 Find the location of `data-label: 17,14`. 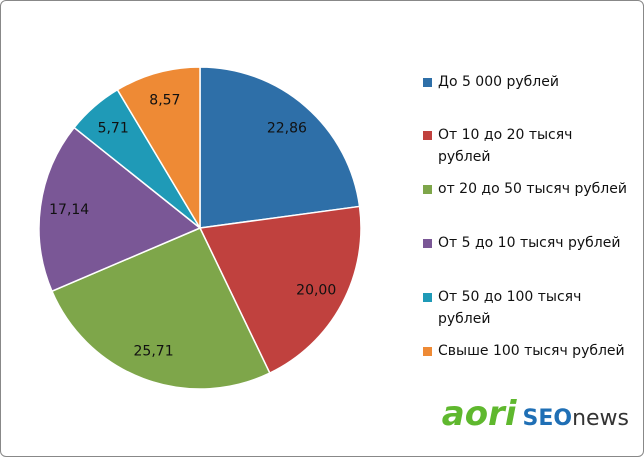

data-label: 17,14 is located at coordinates (69, 210).